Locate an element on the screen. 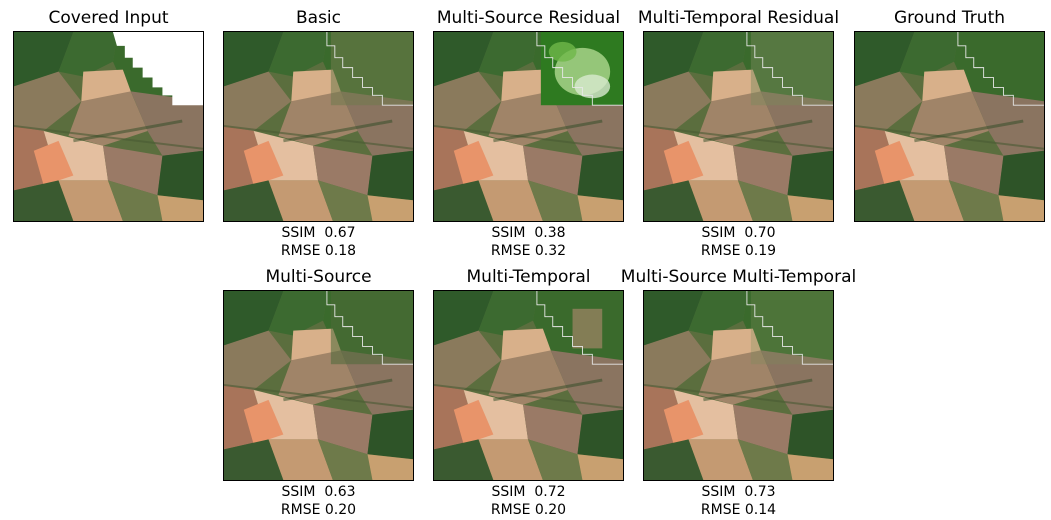  panel-basic: Basic SSIM 0.67 RMSE 0.18 is located at coordinates (318, 133).